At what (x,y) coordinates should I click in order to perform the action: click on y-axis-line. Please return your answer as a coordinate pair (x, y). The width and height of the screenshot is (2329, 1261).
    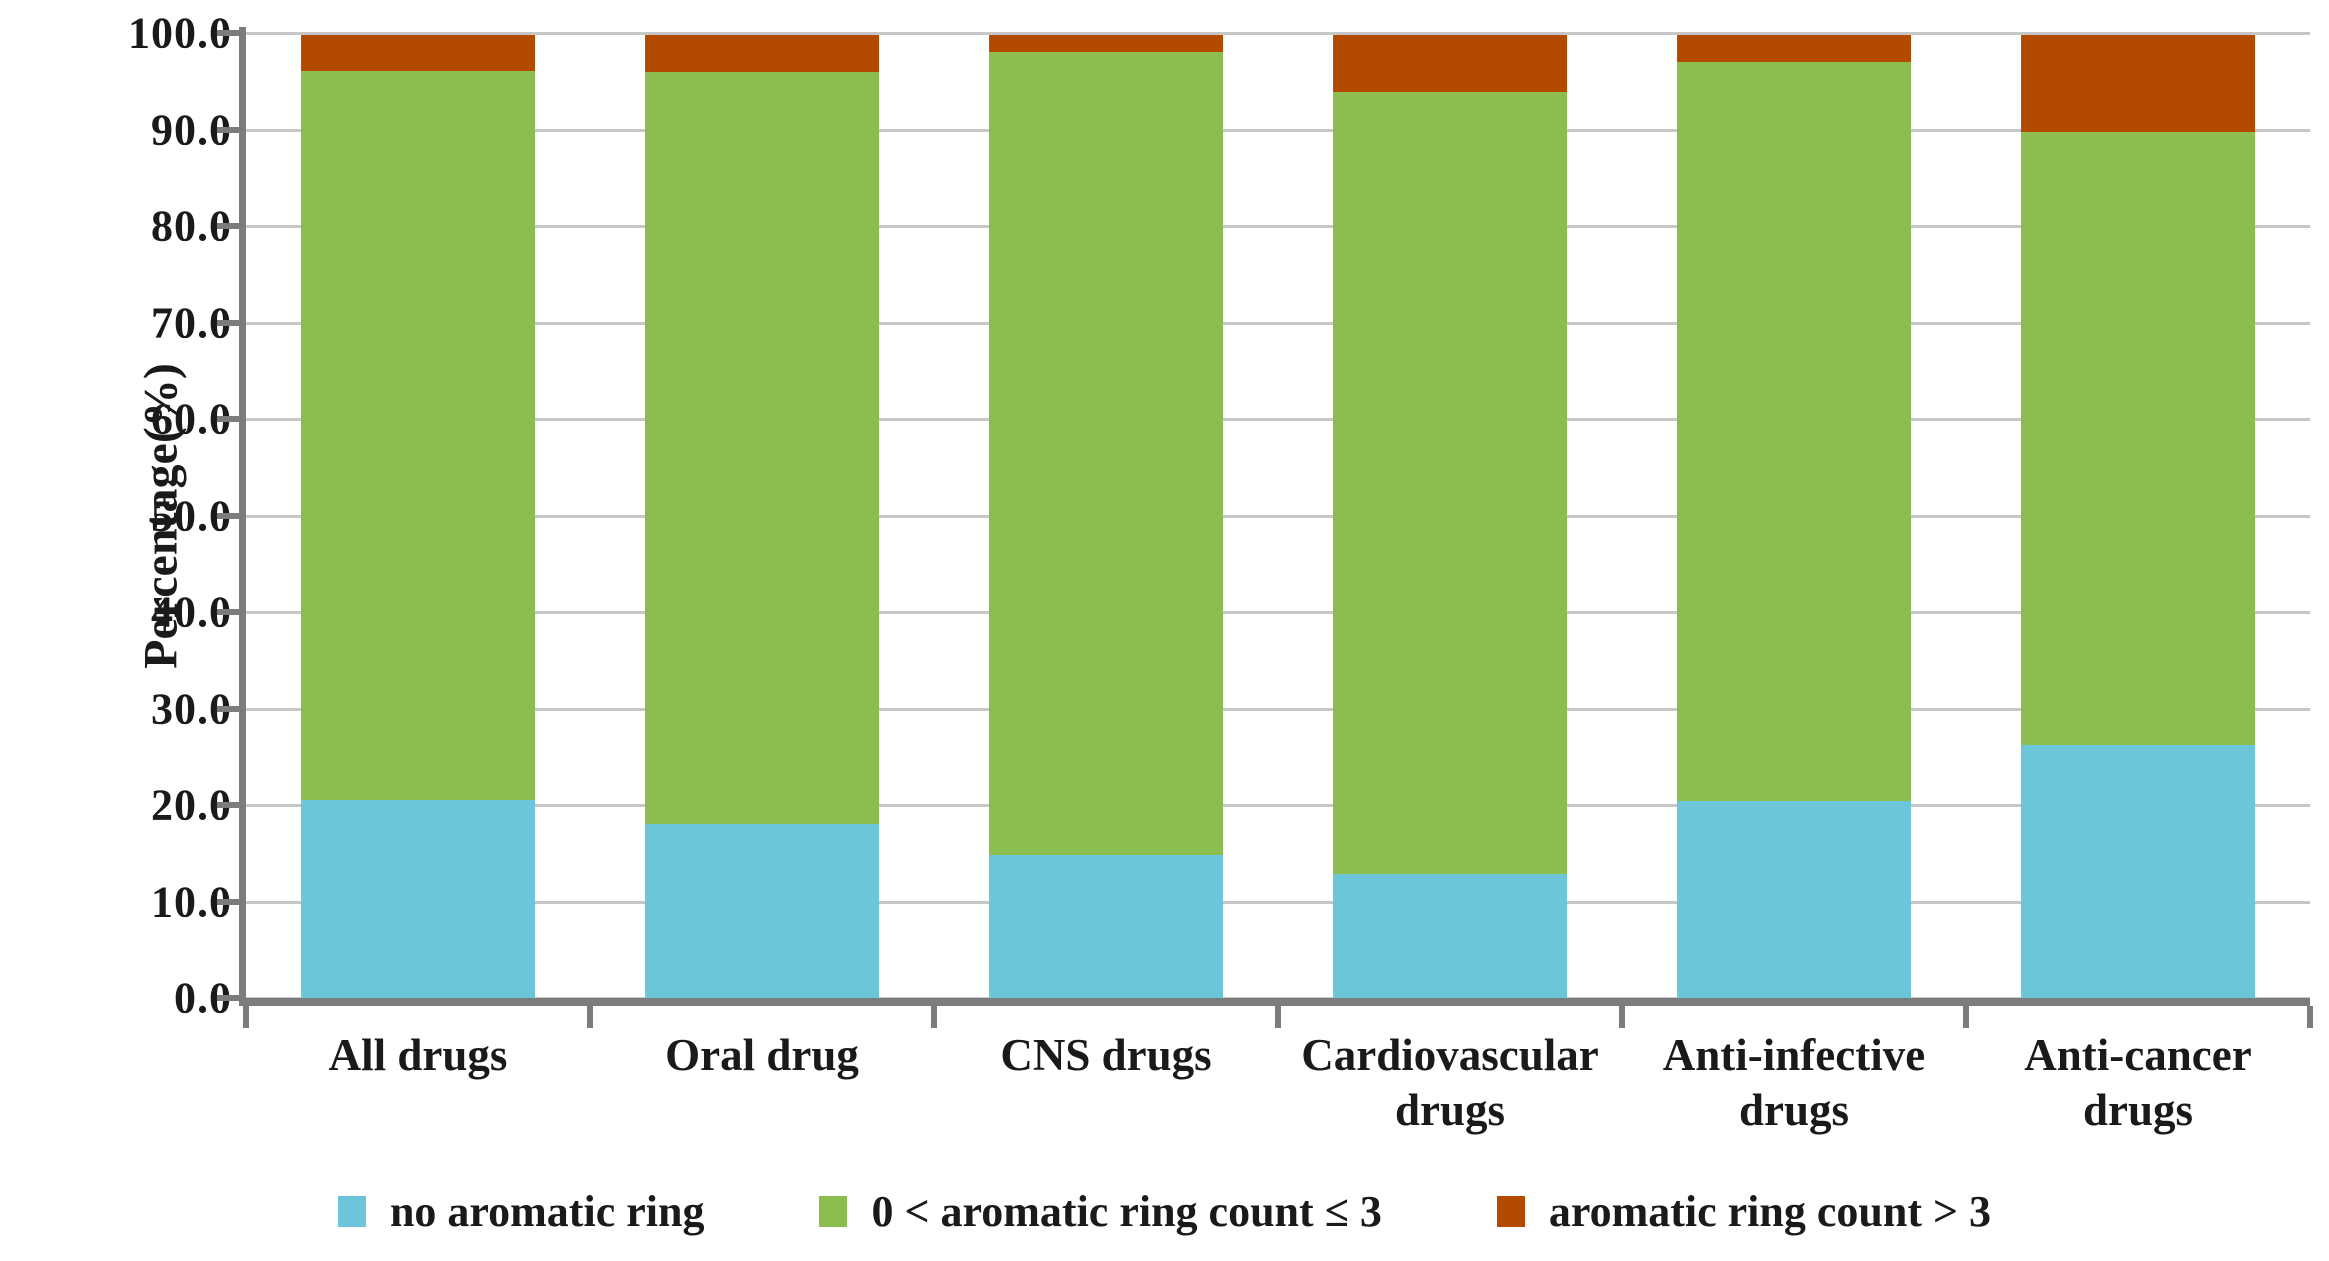
    Looking at the image, I should click on (242, 516).